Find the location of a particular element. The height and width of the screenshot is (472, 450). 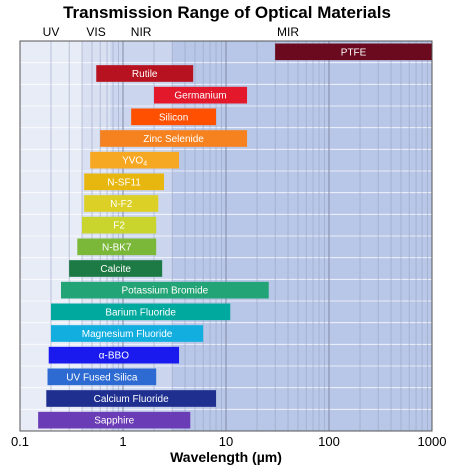

bar-label: Silicon is located at coordinates (173, 117).